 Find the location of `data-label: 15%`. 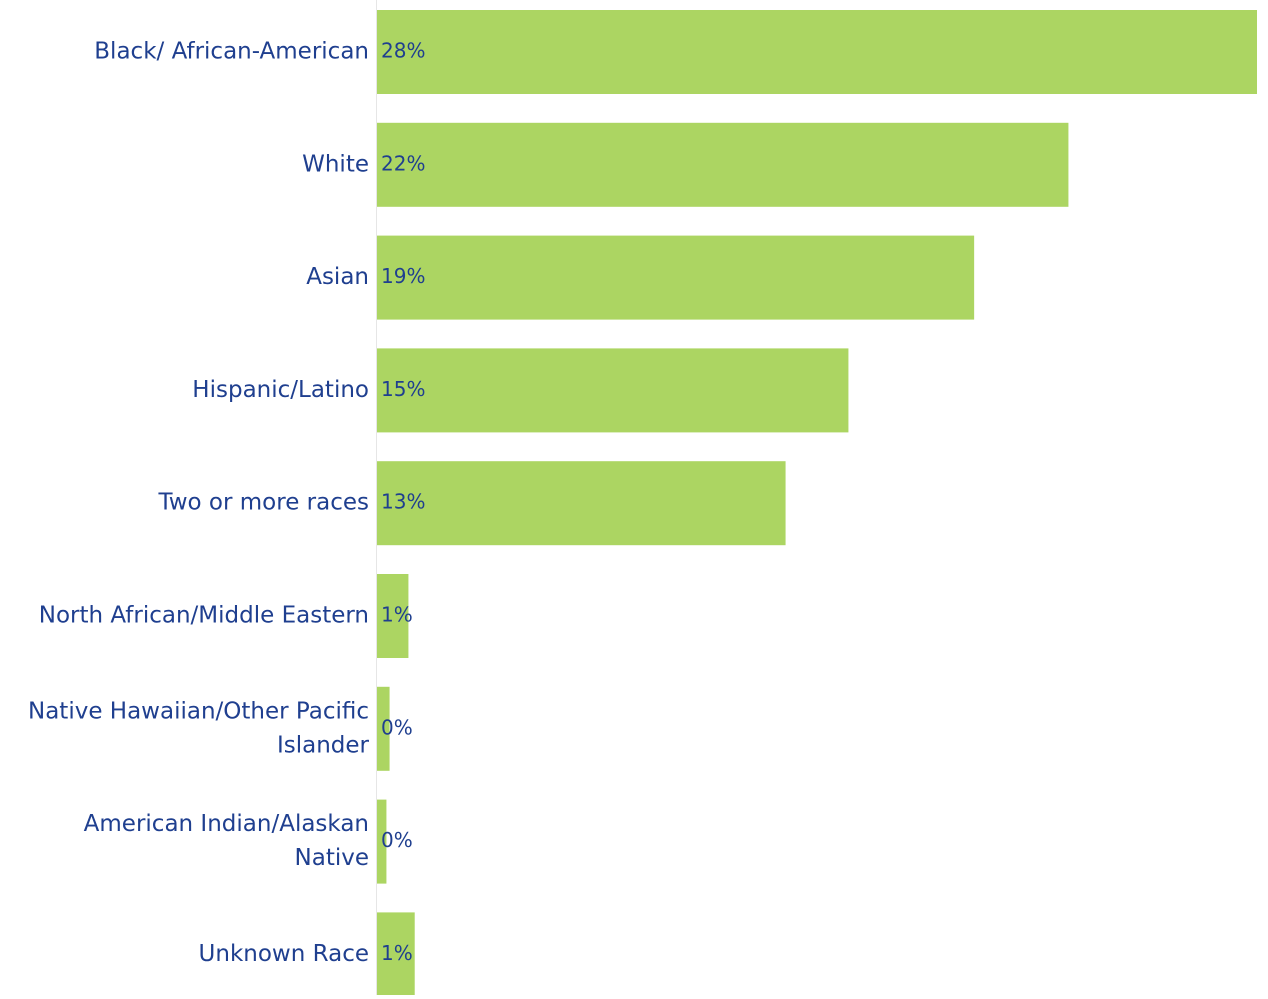

data-label: 15% is located at coordinates (403, 389).